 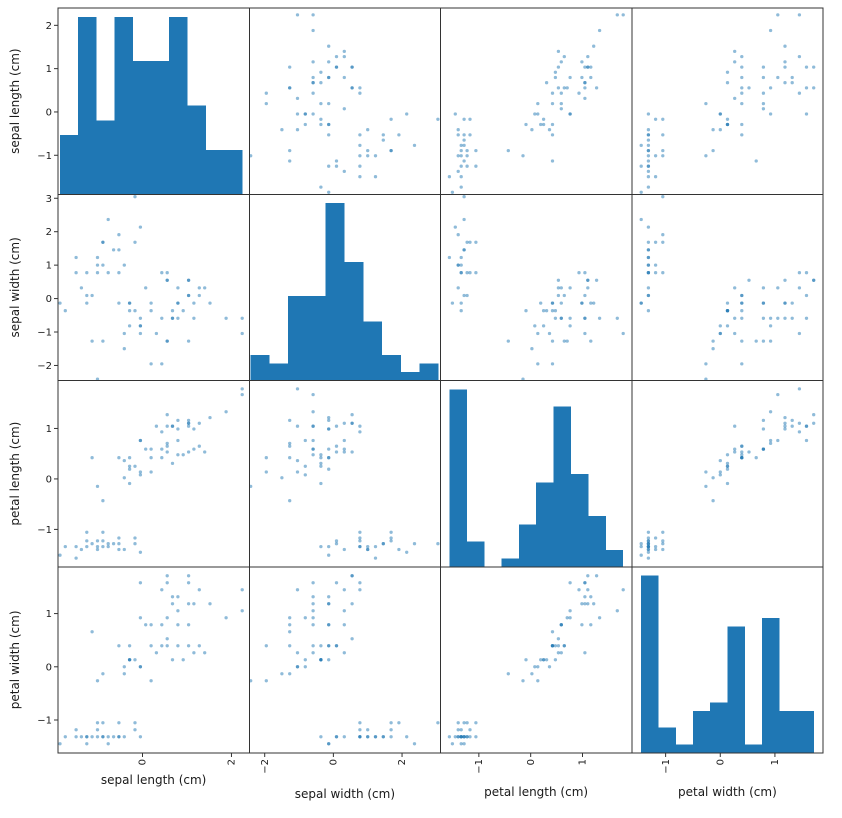 What do you see at coordinates (727, 473) in the screenshot?
I see `panel-row2-col3` at bounding box center [727, 473].